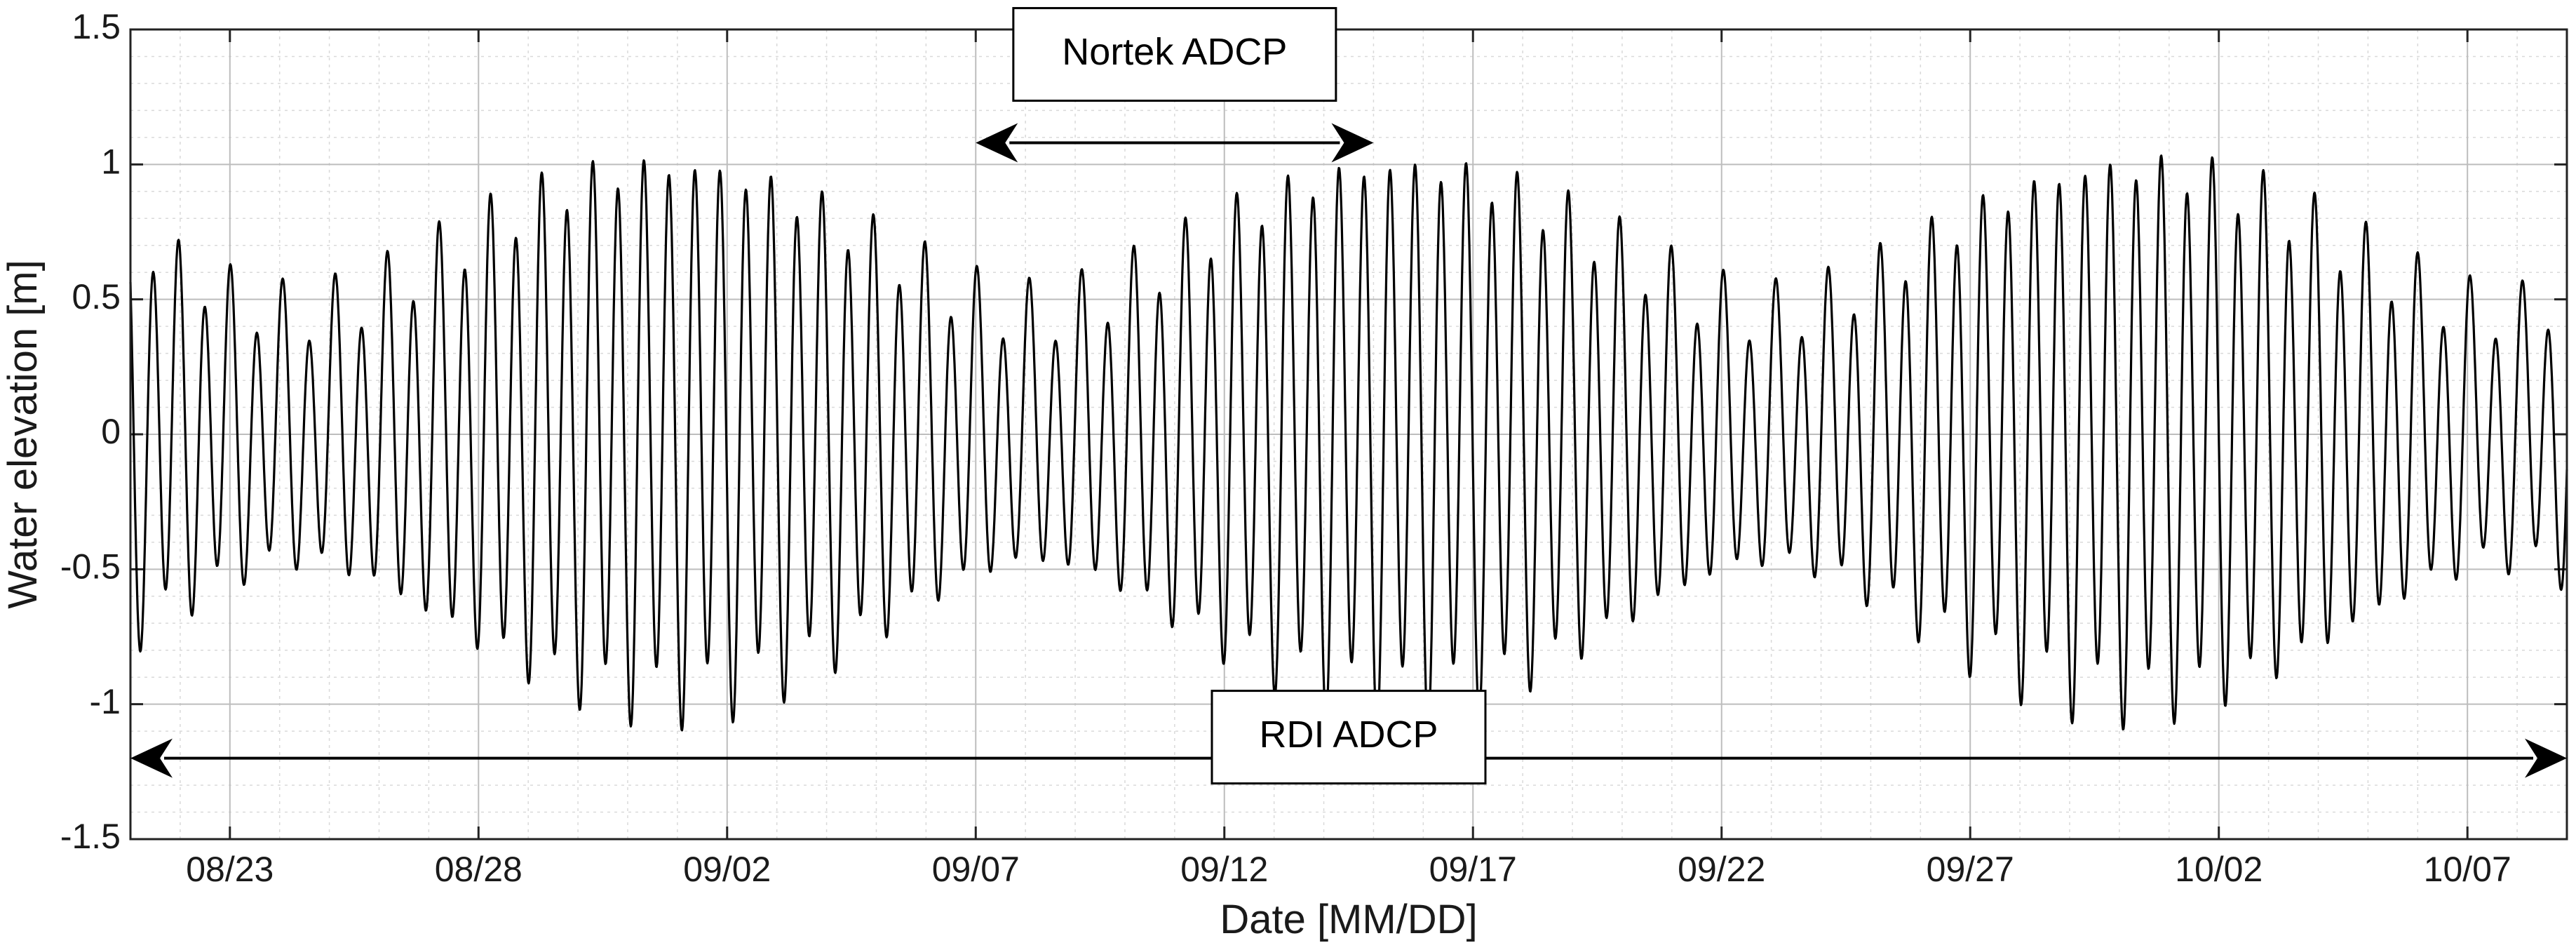 The width and height of the screenshot is (2576, 950). Describe the element at coordinates (976, 869) in the screenshot. I see `x-tick-label: 09/07` at that location.